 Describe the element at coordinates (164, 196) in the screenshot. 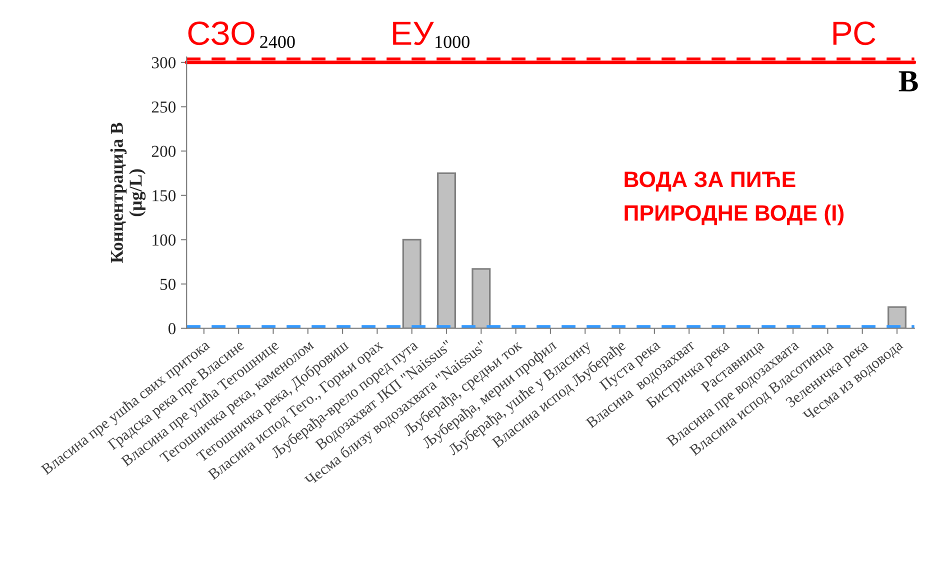

I see `y-tick-label: 150` at that location.